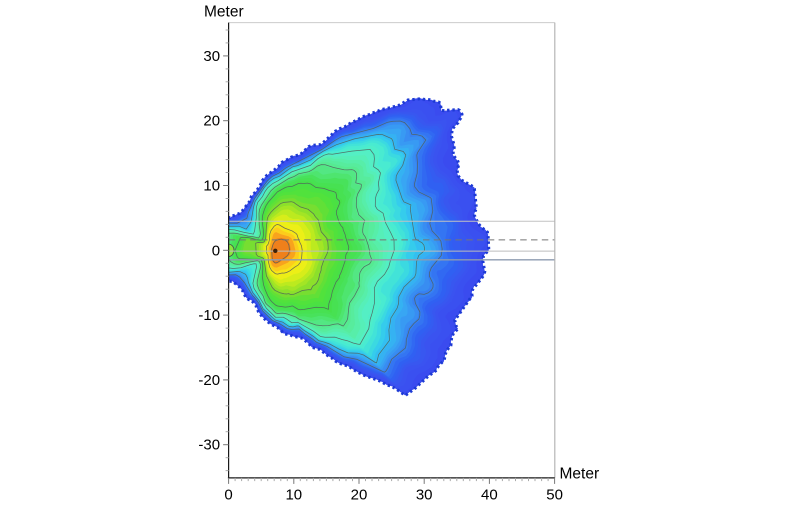 The height and width of the screenshot is (506, 800). What do you see at coordinates (489, 495) in the screenshot?
I see `svg-text: 40` at bounding box center [489, 495].